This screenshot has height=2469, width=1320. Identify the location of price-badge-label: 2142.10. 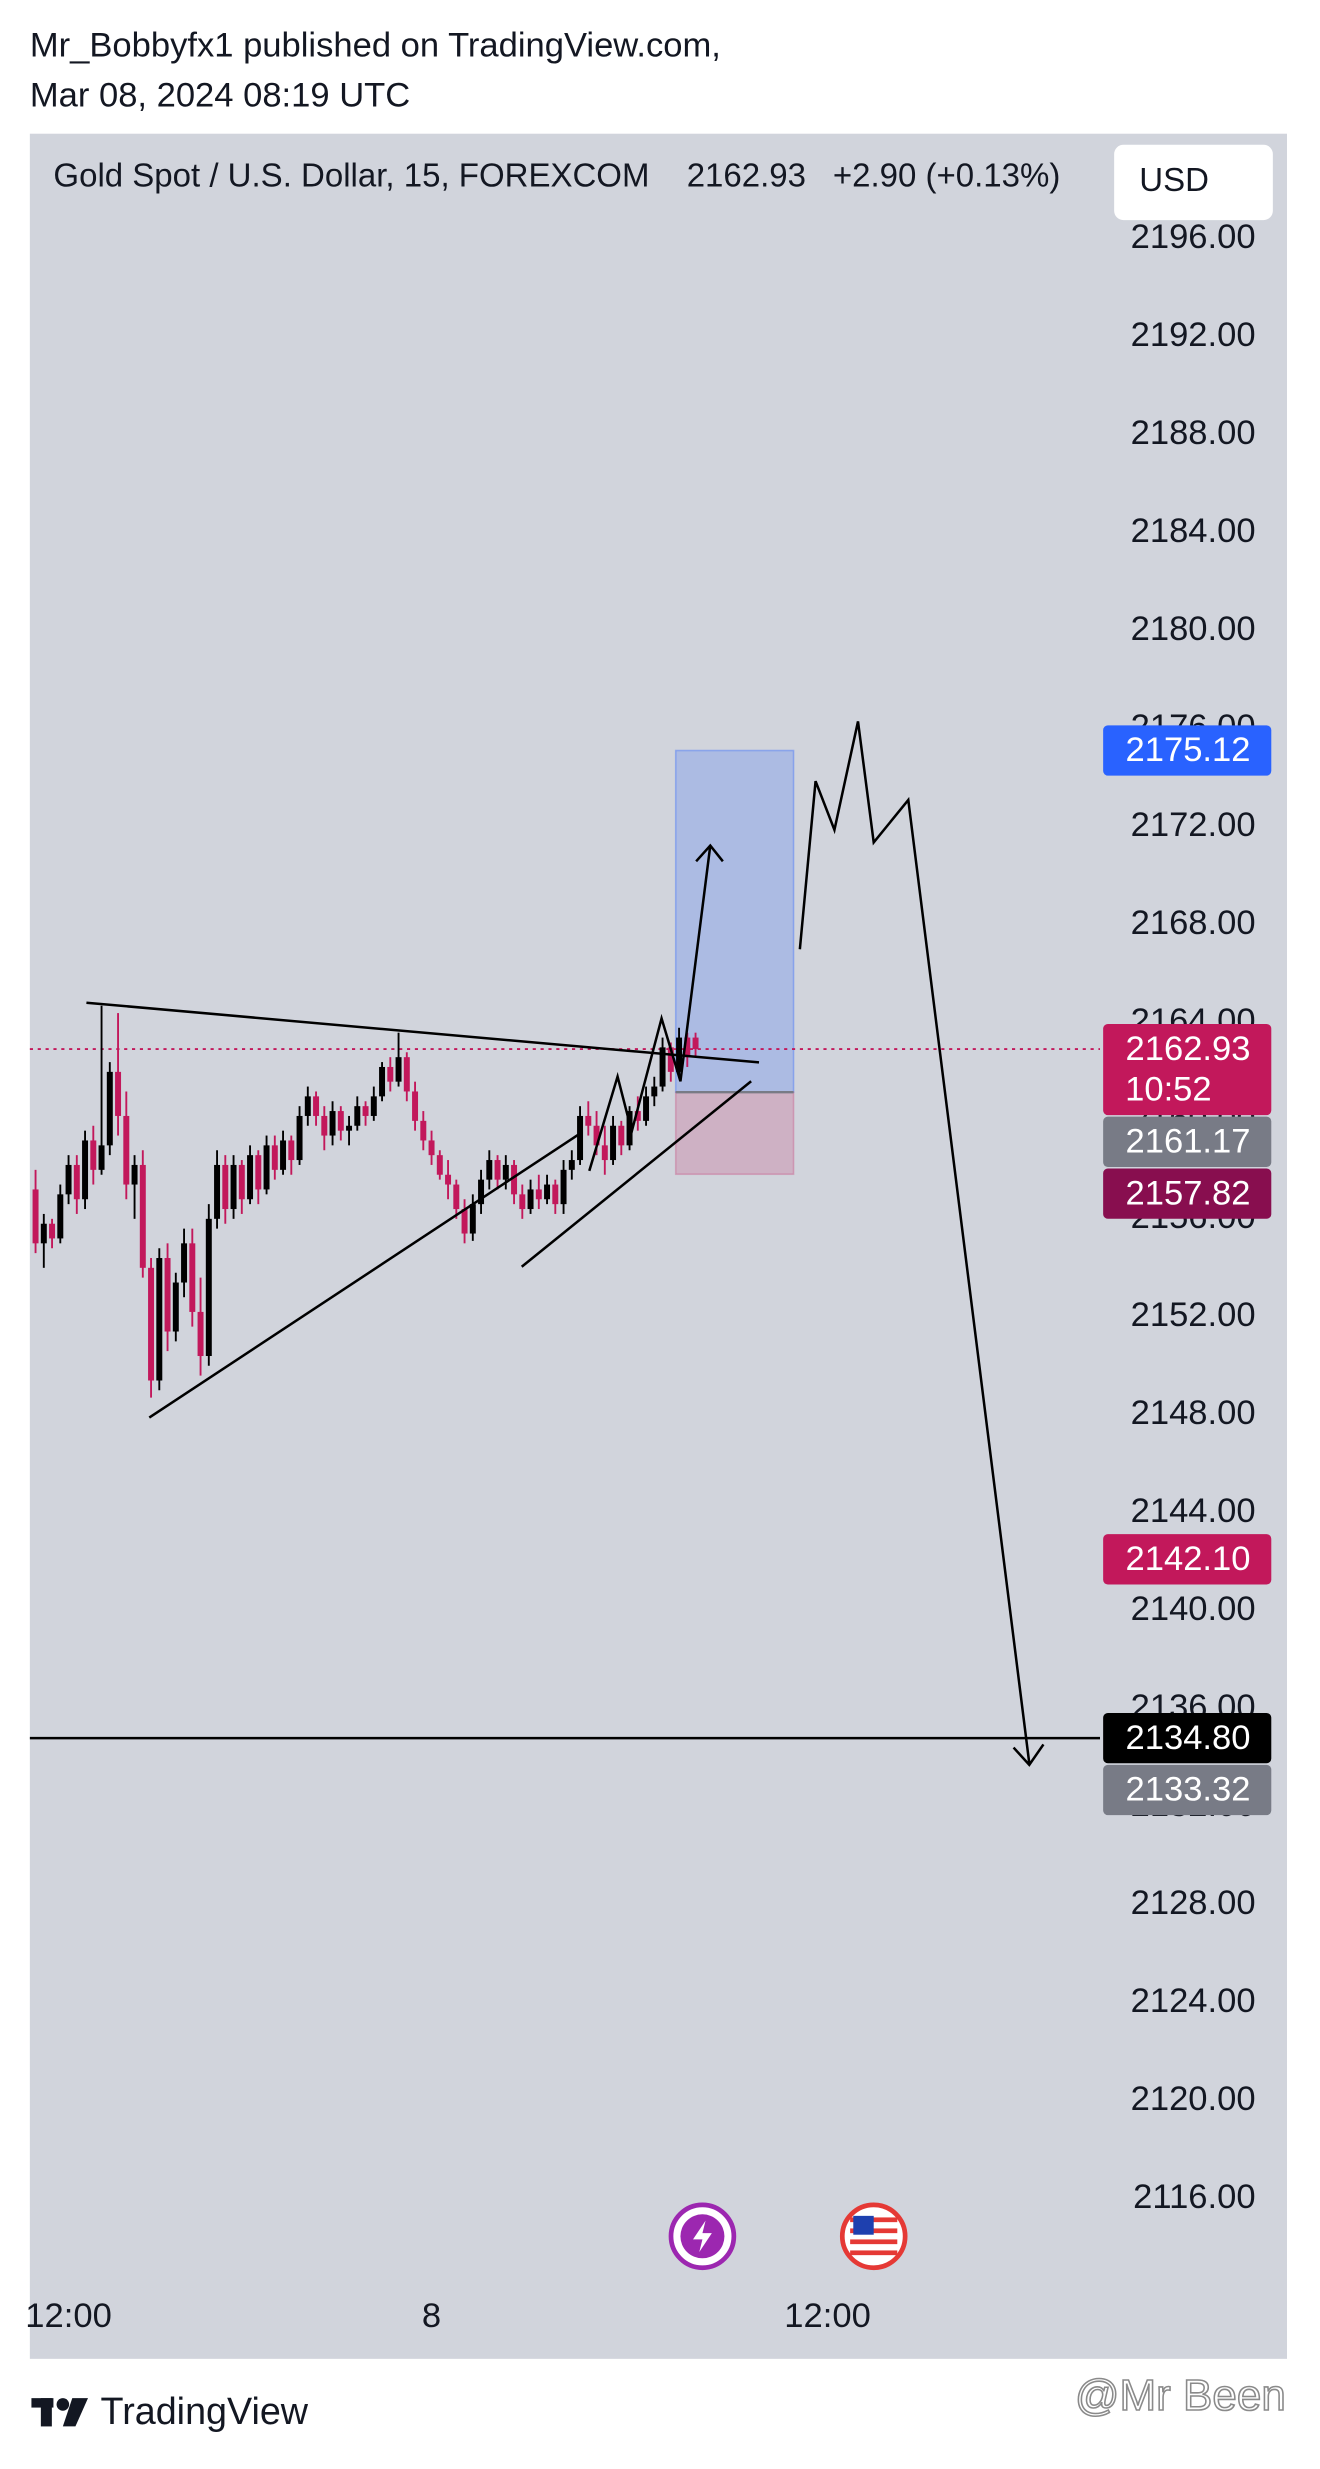
(1188, 1559).